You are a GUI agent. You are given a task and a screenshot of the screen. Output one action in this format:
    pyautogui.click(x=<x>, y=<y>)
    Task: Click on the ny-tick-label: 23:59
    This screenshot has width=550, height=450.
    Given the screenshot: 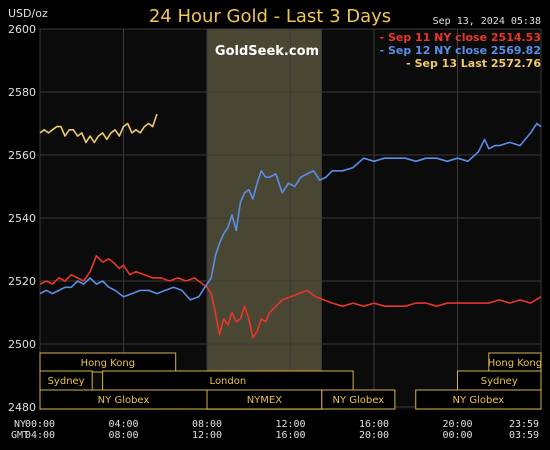 What is the action you would take?
    pyautogui.click(x=524, y=424)
    